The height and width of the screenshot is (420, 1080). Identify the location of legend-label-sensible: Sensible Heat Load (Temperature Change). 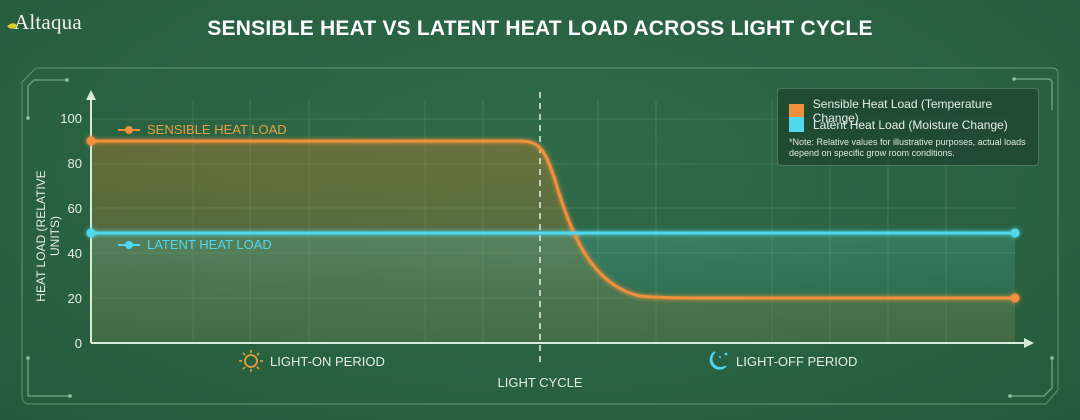
(902, 111).